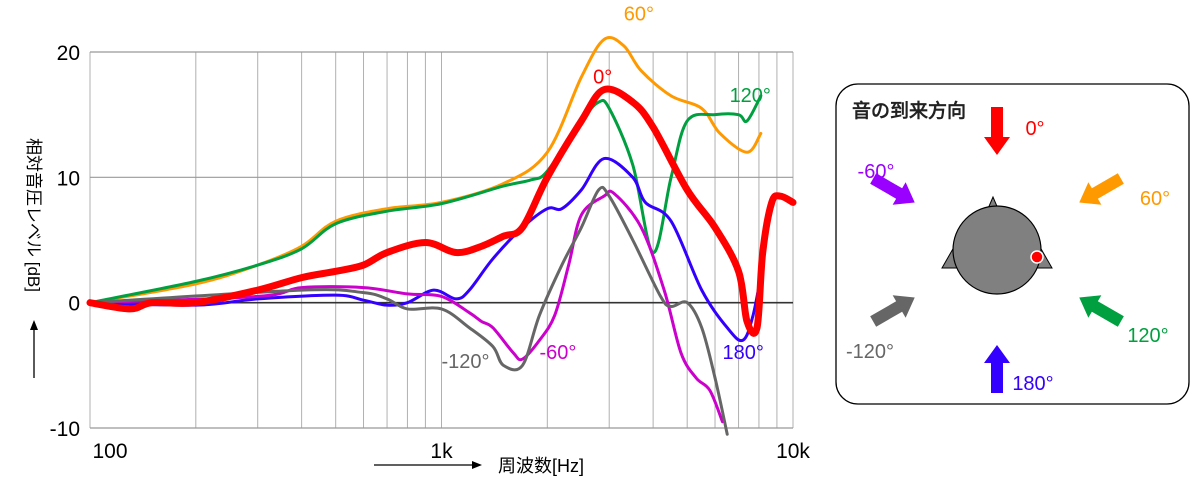 Image resolution: width=1200 pixels, height=503 pixels. Describe the element at coordinates (876, 172) in the screenshot. I see `direction-label: -60°` at that location.